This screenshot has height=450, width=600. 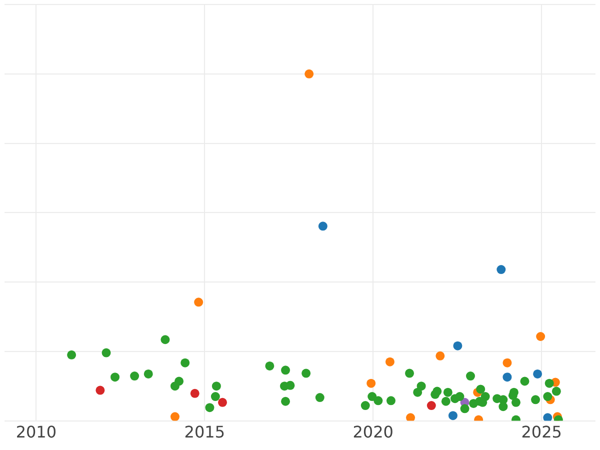 What do you see at coordinates (373, 432) in the screenshot?
I see `x-tick-label: 2020` at bounding box center [373, 432].